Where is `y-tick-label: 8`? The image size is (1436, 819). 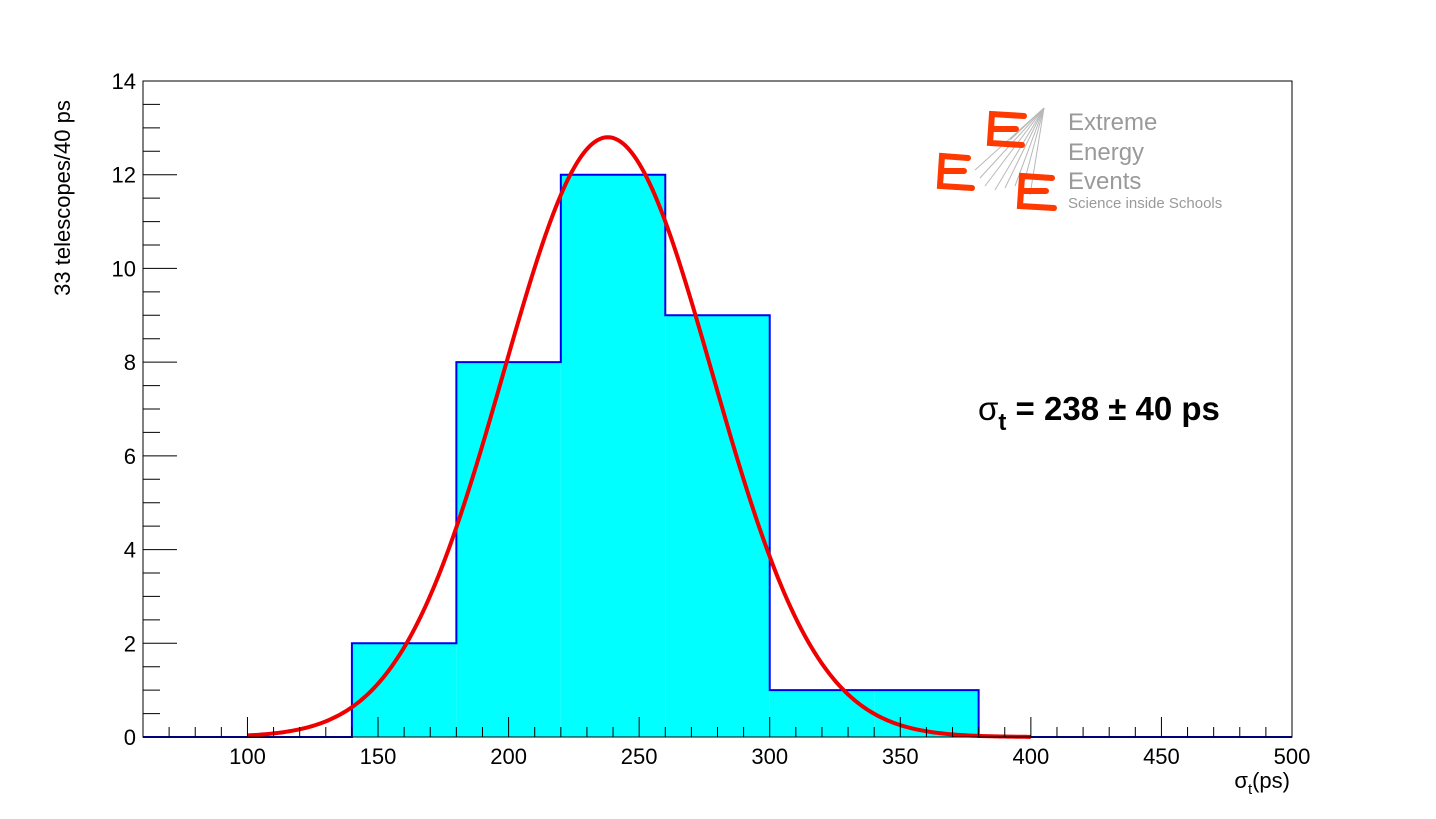
y-tick-label: 8 is located at coordinates (130, 362).